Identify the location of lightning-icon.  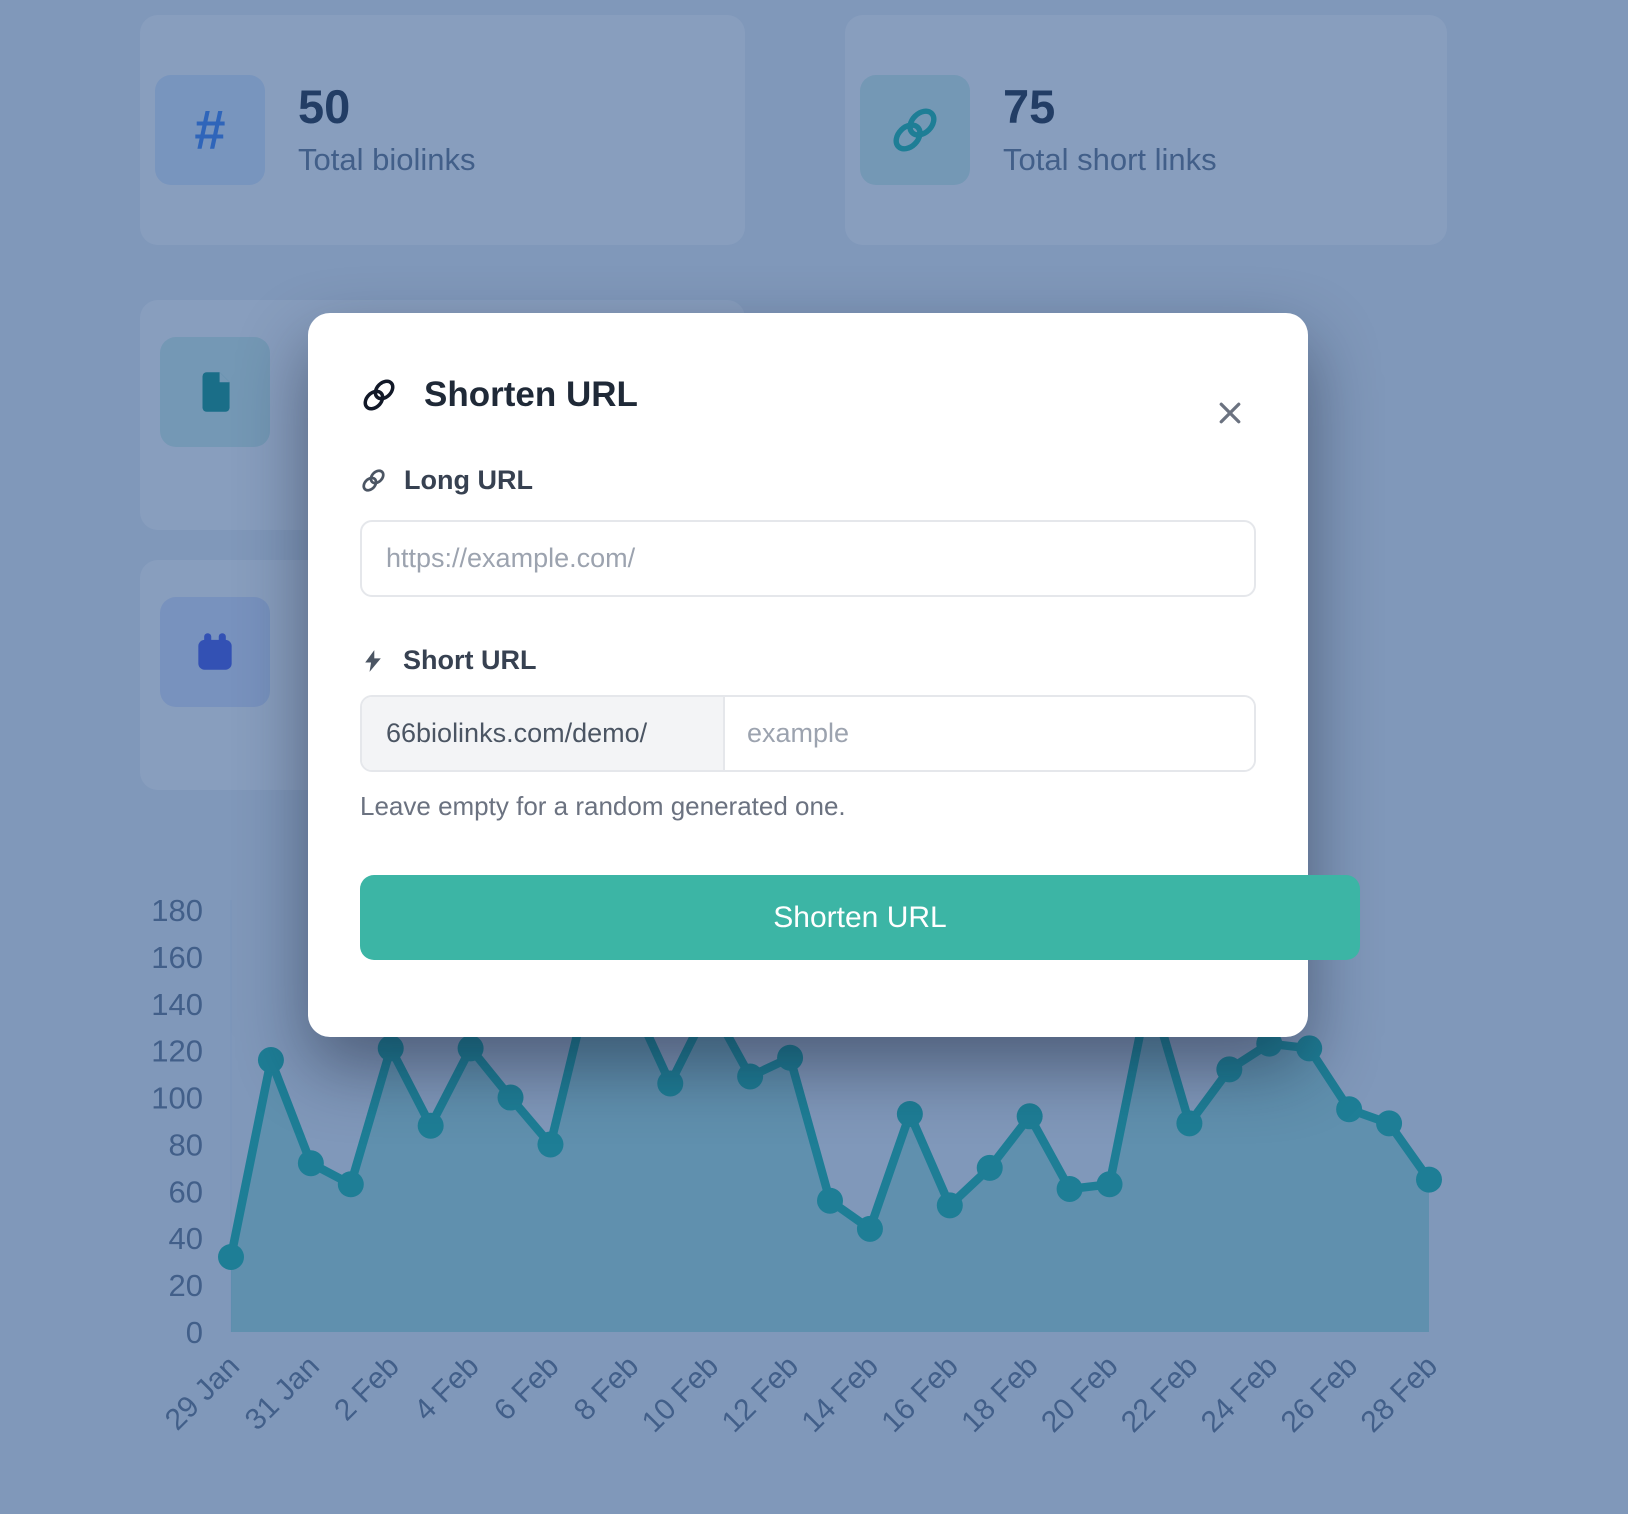
(373, 660).